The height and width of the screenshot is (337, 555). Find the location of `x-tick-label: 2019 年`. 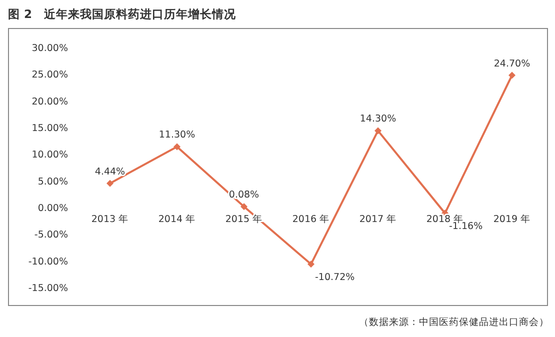

x-tick-label: 2019 年 is located at coordinates (512, 219).